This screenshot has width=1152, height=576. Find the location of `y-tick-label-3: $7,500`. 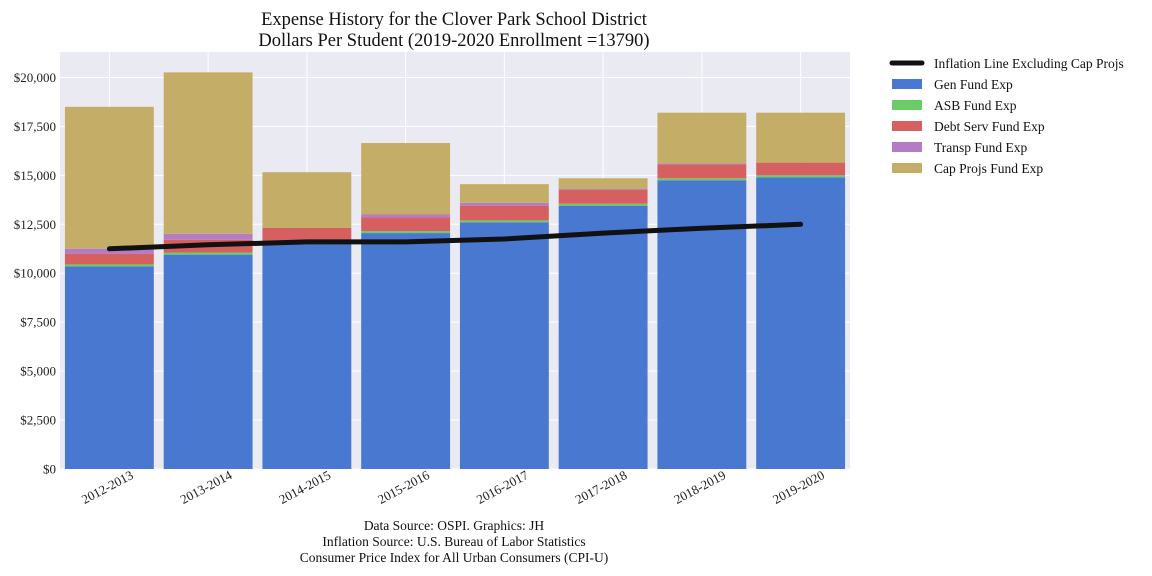

y-tick-label-3: $7,500 is located at coordinates (38, 322).